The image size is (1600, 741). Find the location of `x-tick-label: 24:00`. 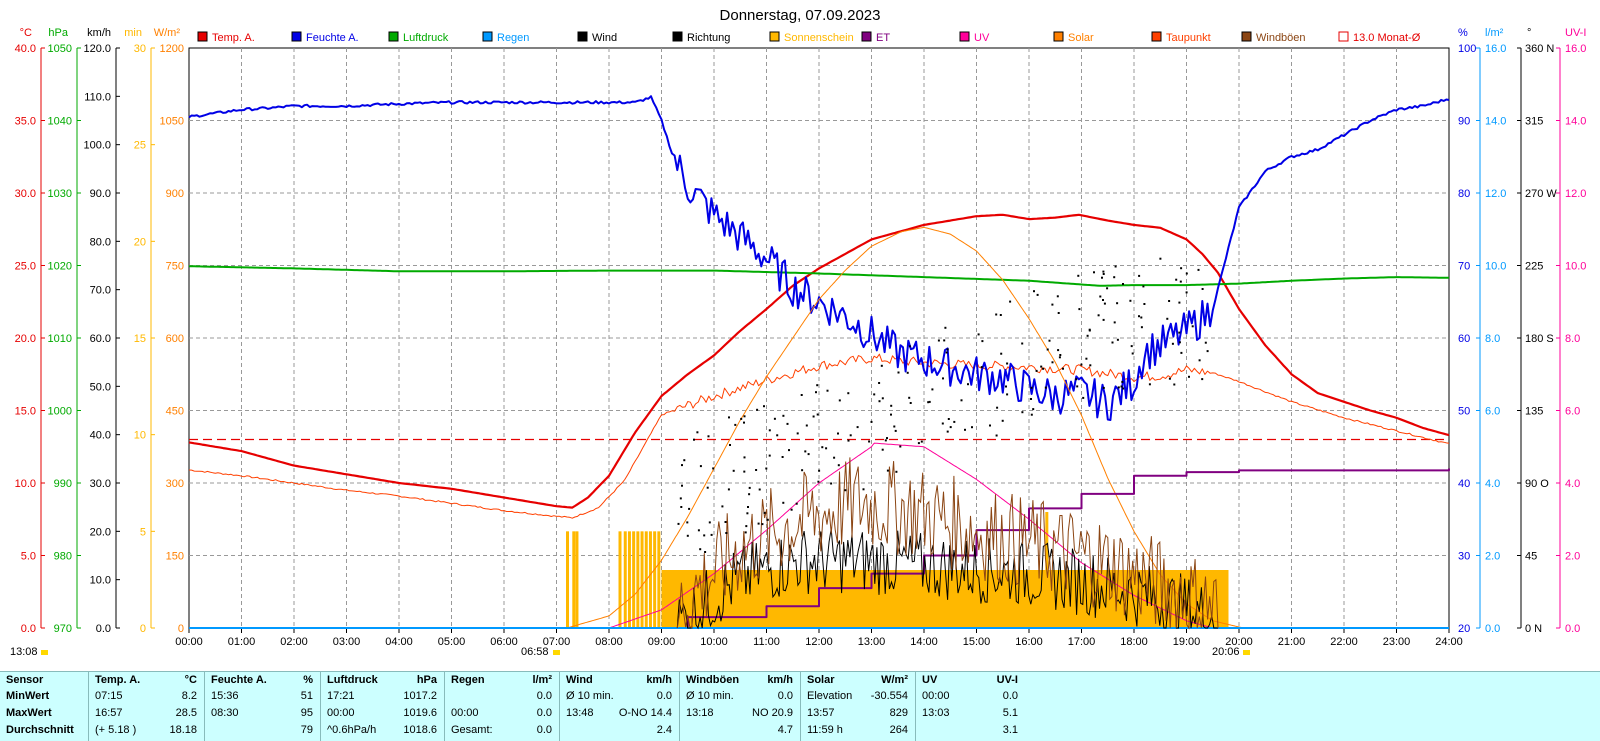

x-tick-label: 24:00 is located at coordinates (1449, 642).